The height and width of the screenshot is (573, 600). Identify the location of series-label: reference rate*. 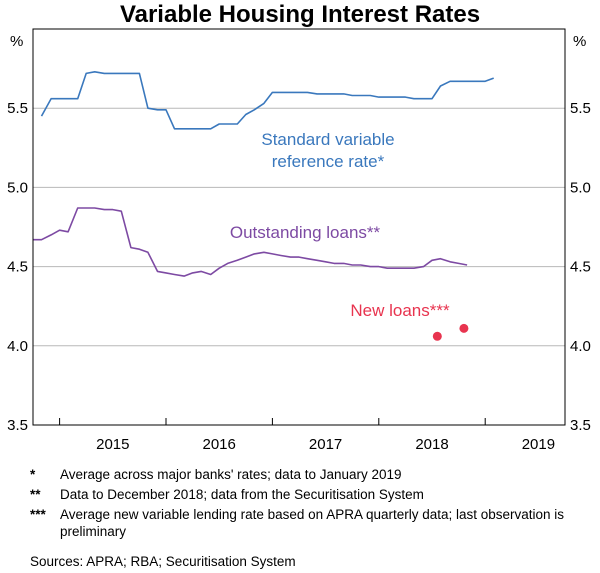
(328, 161).